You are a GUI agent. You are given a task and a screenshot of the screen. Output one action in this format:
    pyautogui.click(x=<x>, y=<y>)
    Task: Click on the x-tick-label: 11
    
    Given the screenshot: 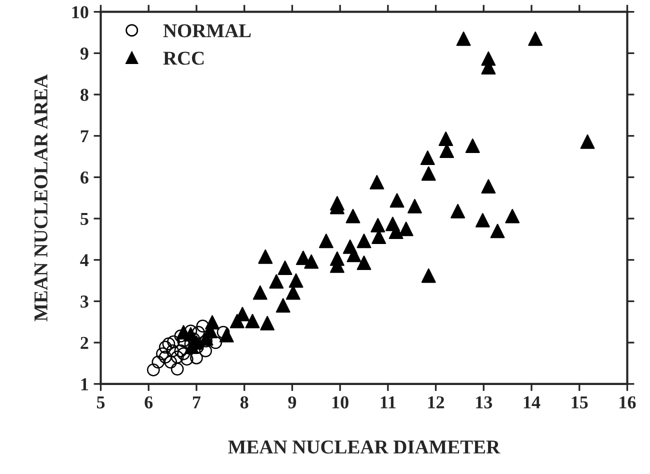 What is the action you would take?
    pyautogui.click(x=388, y=402)
    